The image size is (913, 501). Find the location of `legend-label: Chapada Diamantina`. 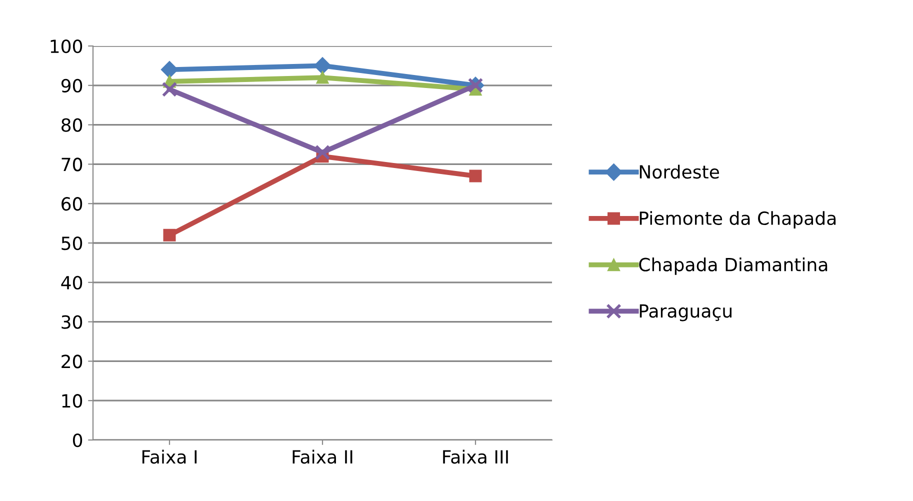

legend-label: Chapada Diamantina is located at coordinates (733, 266).